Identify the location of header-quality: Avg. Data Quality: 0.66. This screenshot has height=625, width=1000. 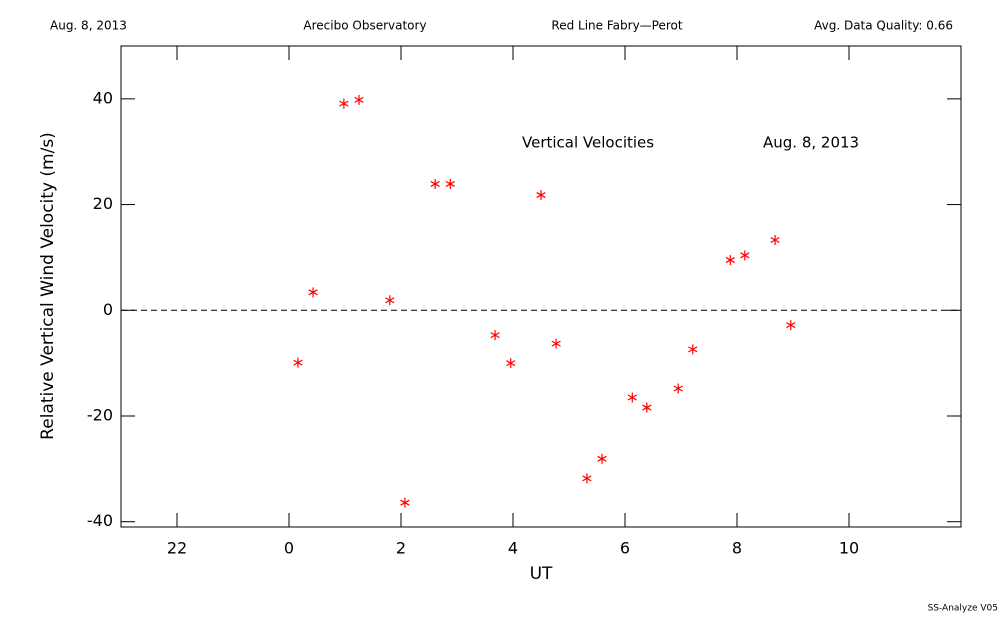
(883, 26).